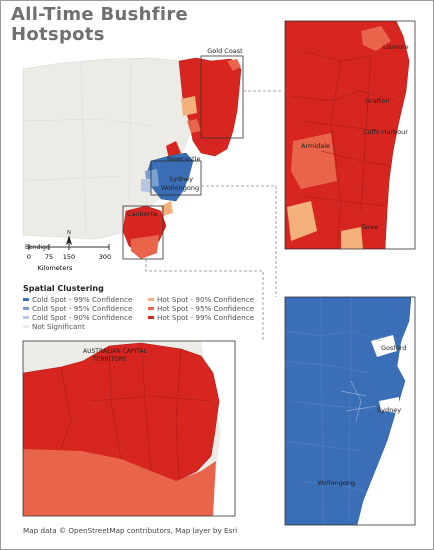 The image size is (434, 550). What do you see at coordinates (69, 257) in the screenshot?
I see `scale-tick-2: 150` at bounding box center [69, 257].